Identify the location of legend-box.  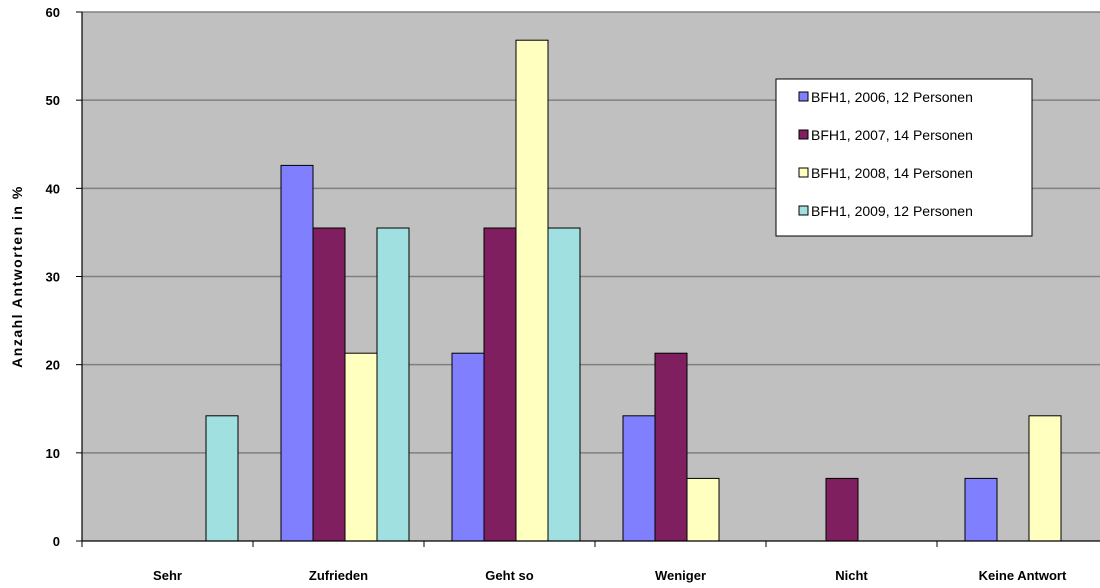
(904, 157).